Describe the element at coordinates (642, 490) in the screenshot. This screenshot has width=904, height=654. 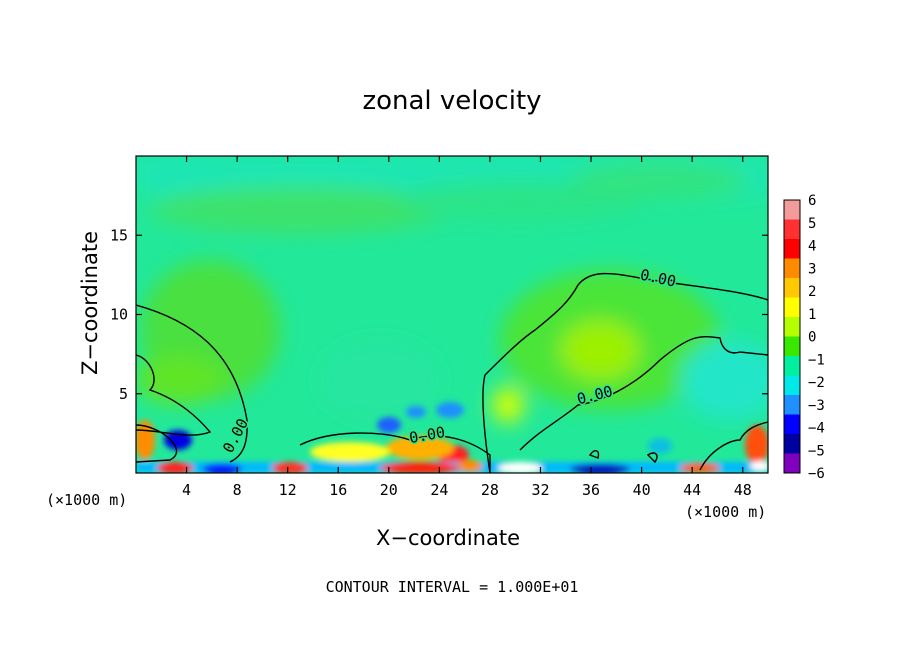
I see `x-tick-label: 40` at that location.